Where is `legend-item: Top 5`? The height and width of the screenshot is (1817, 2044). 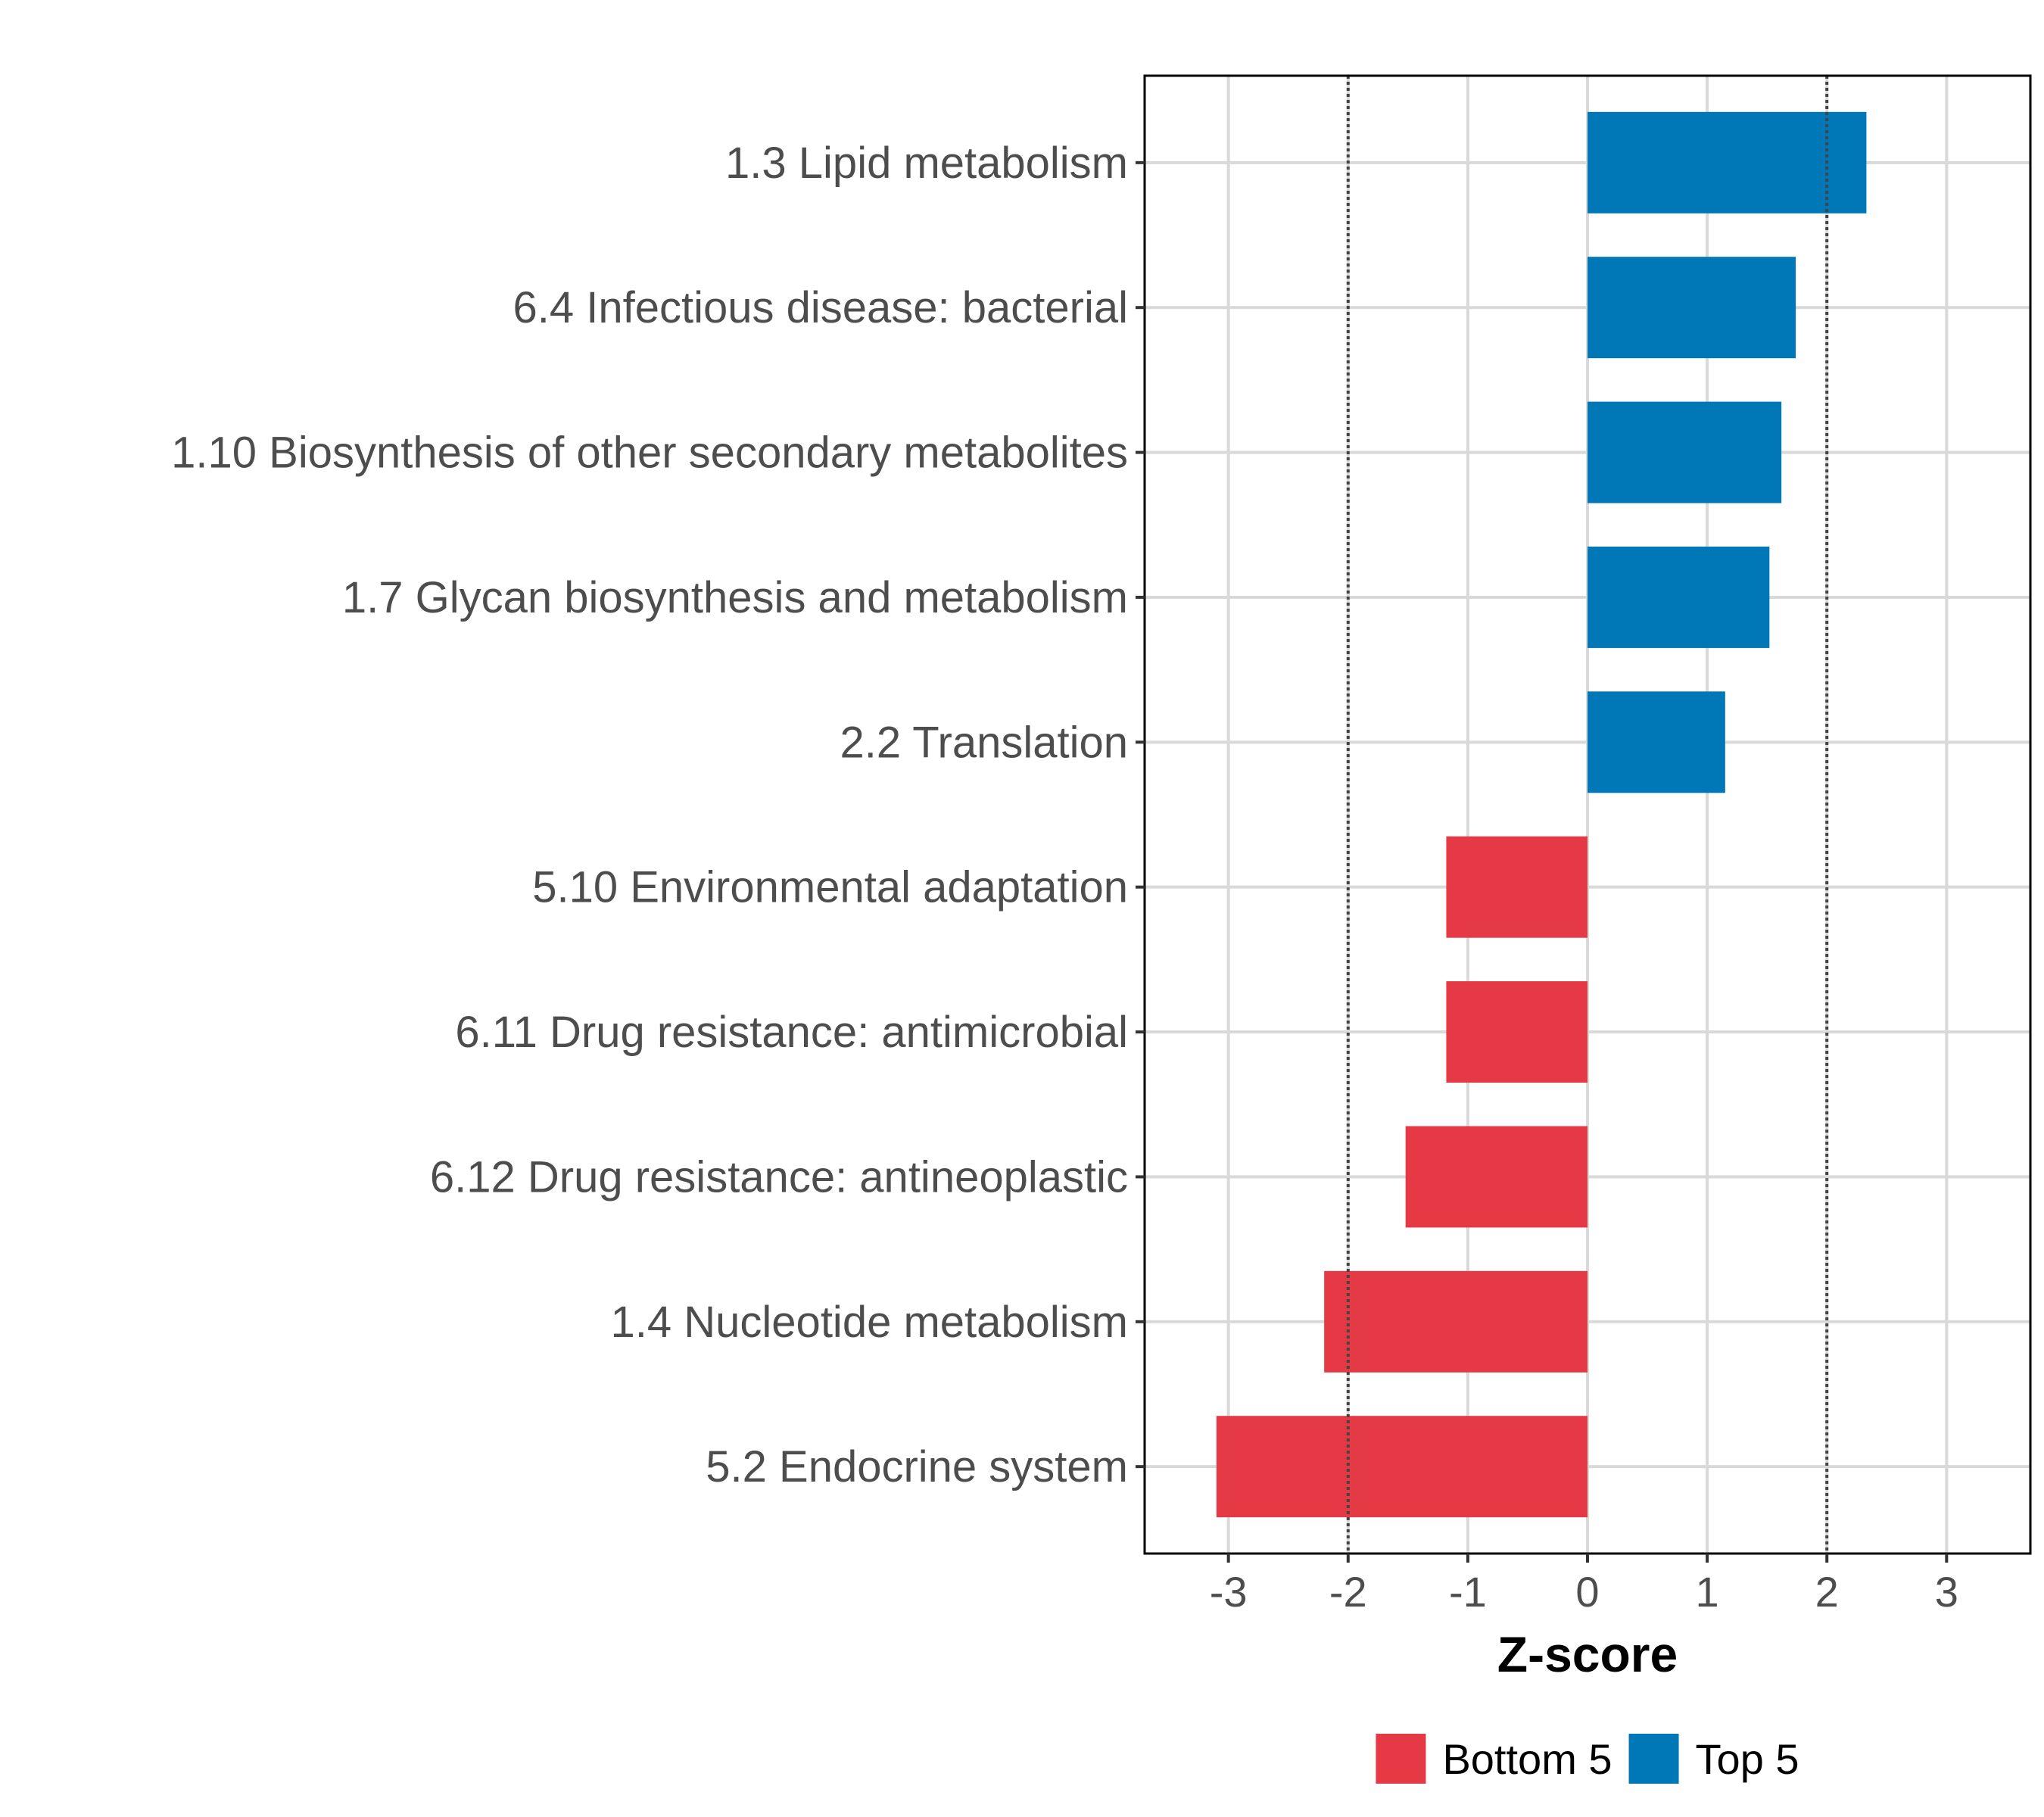
legend-item: Top 5 is located at coordinates (1714, 1759).